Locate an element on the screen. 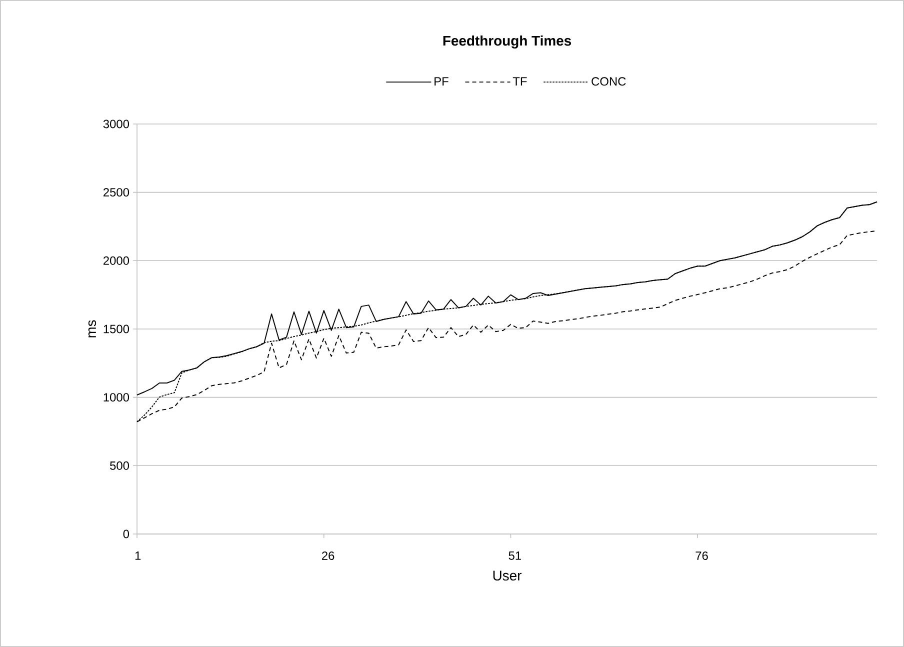  y-axis-title: ms is located at coordinates (92, 329).